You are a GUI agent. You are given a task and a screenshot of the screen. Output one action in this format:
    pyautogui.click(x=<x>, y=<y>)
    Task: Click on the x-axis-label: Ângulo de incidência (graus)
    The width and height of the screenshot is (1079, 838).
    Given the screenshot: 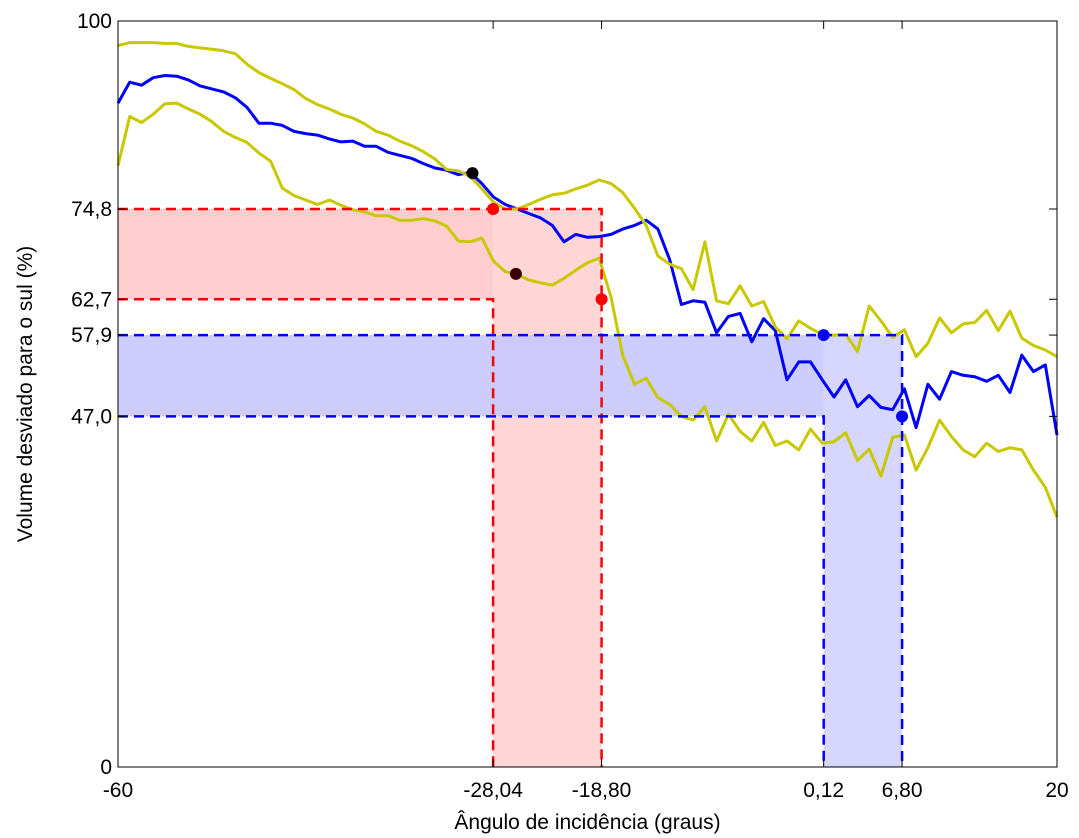 What is the action you would take?
    pyautogui.click(x=587, y=822)
    